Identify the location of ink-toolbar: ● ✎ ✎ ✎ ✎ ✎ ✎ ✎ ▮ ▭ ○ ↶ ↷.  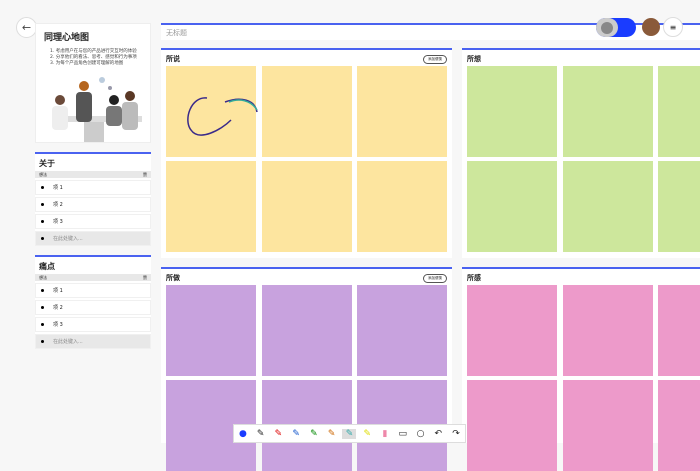
(349, 433).